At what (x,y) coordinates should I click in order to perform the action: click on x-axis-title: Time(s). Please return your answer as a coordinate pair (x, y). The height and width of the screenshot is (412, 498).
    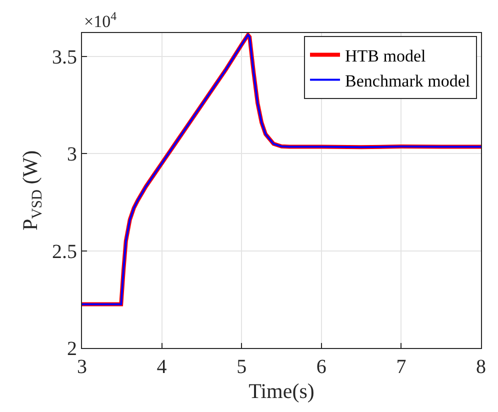
    Looking at the image, I should click on (281, 391).